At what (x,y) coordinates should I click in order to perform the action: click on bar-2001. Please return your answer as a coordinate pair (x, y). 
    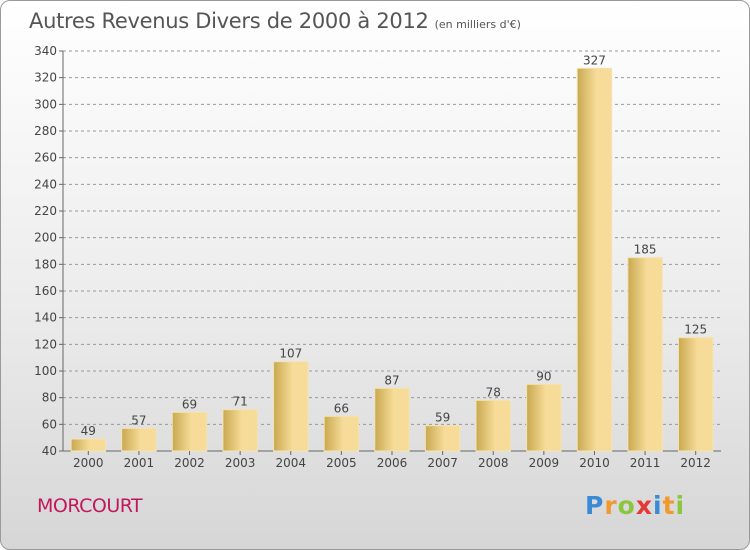
    Looking at the image, I should click on (139, 439).